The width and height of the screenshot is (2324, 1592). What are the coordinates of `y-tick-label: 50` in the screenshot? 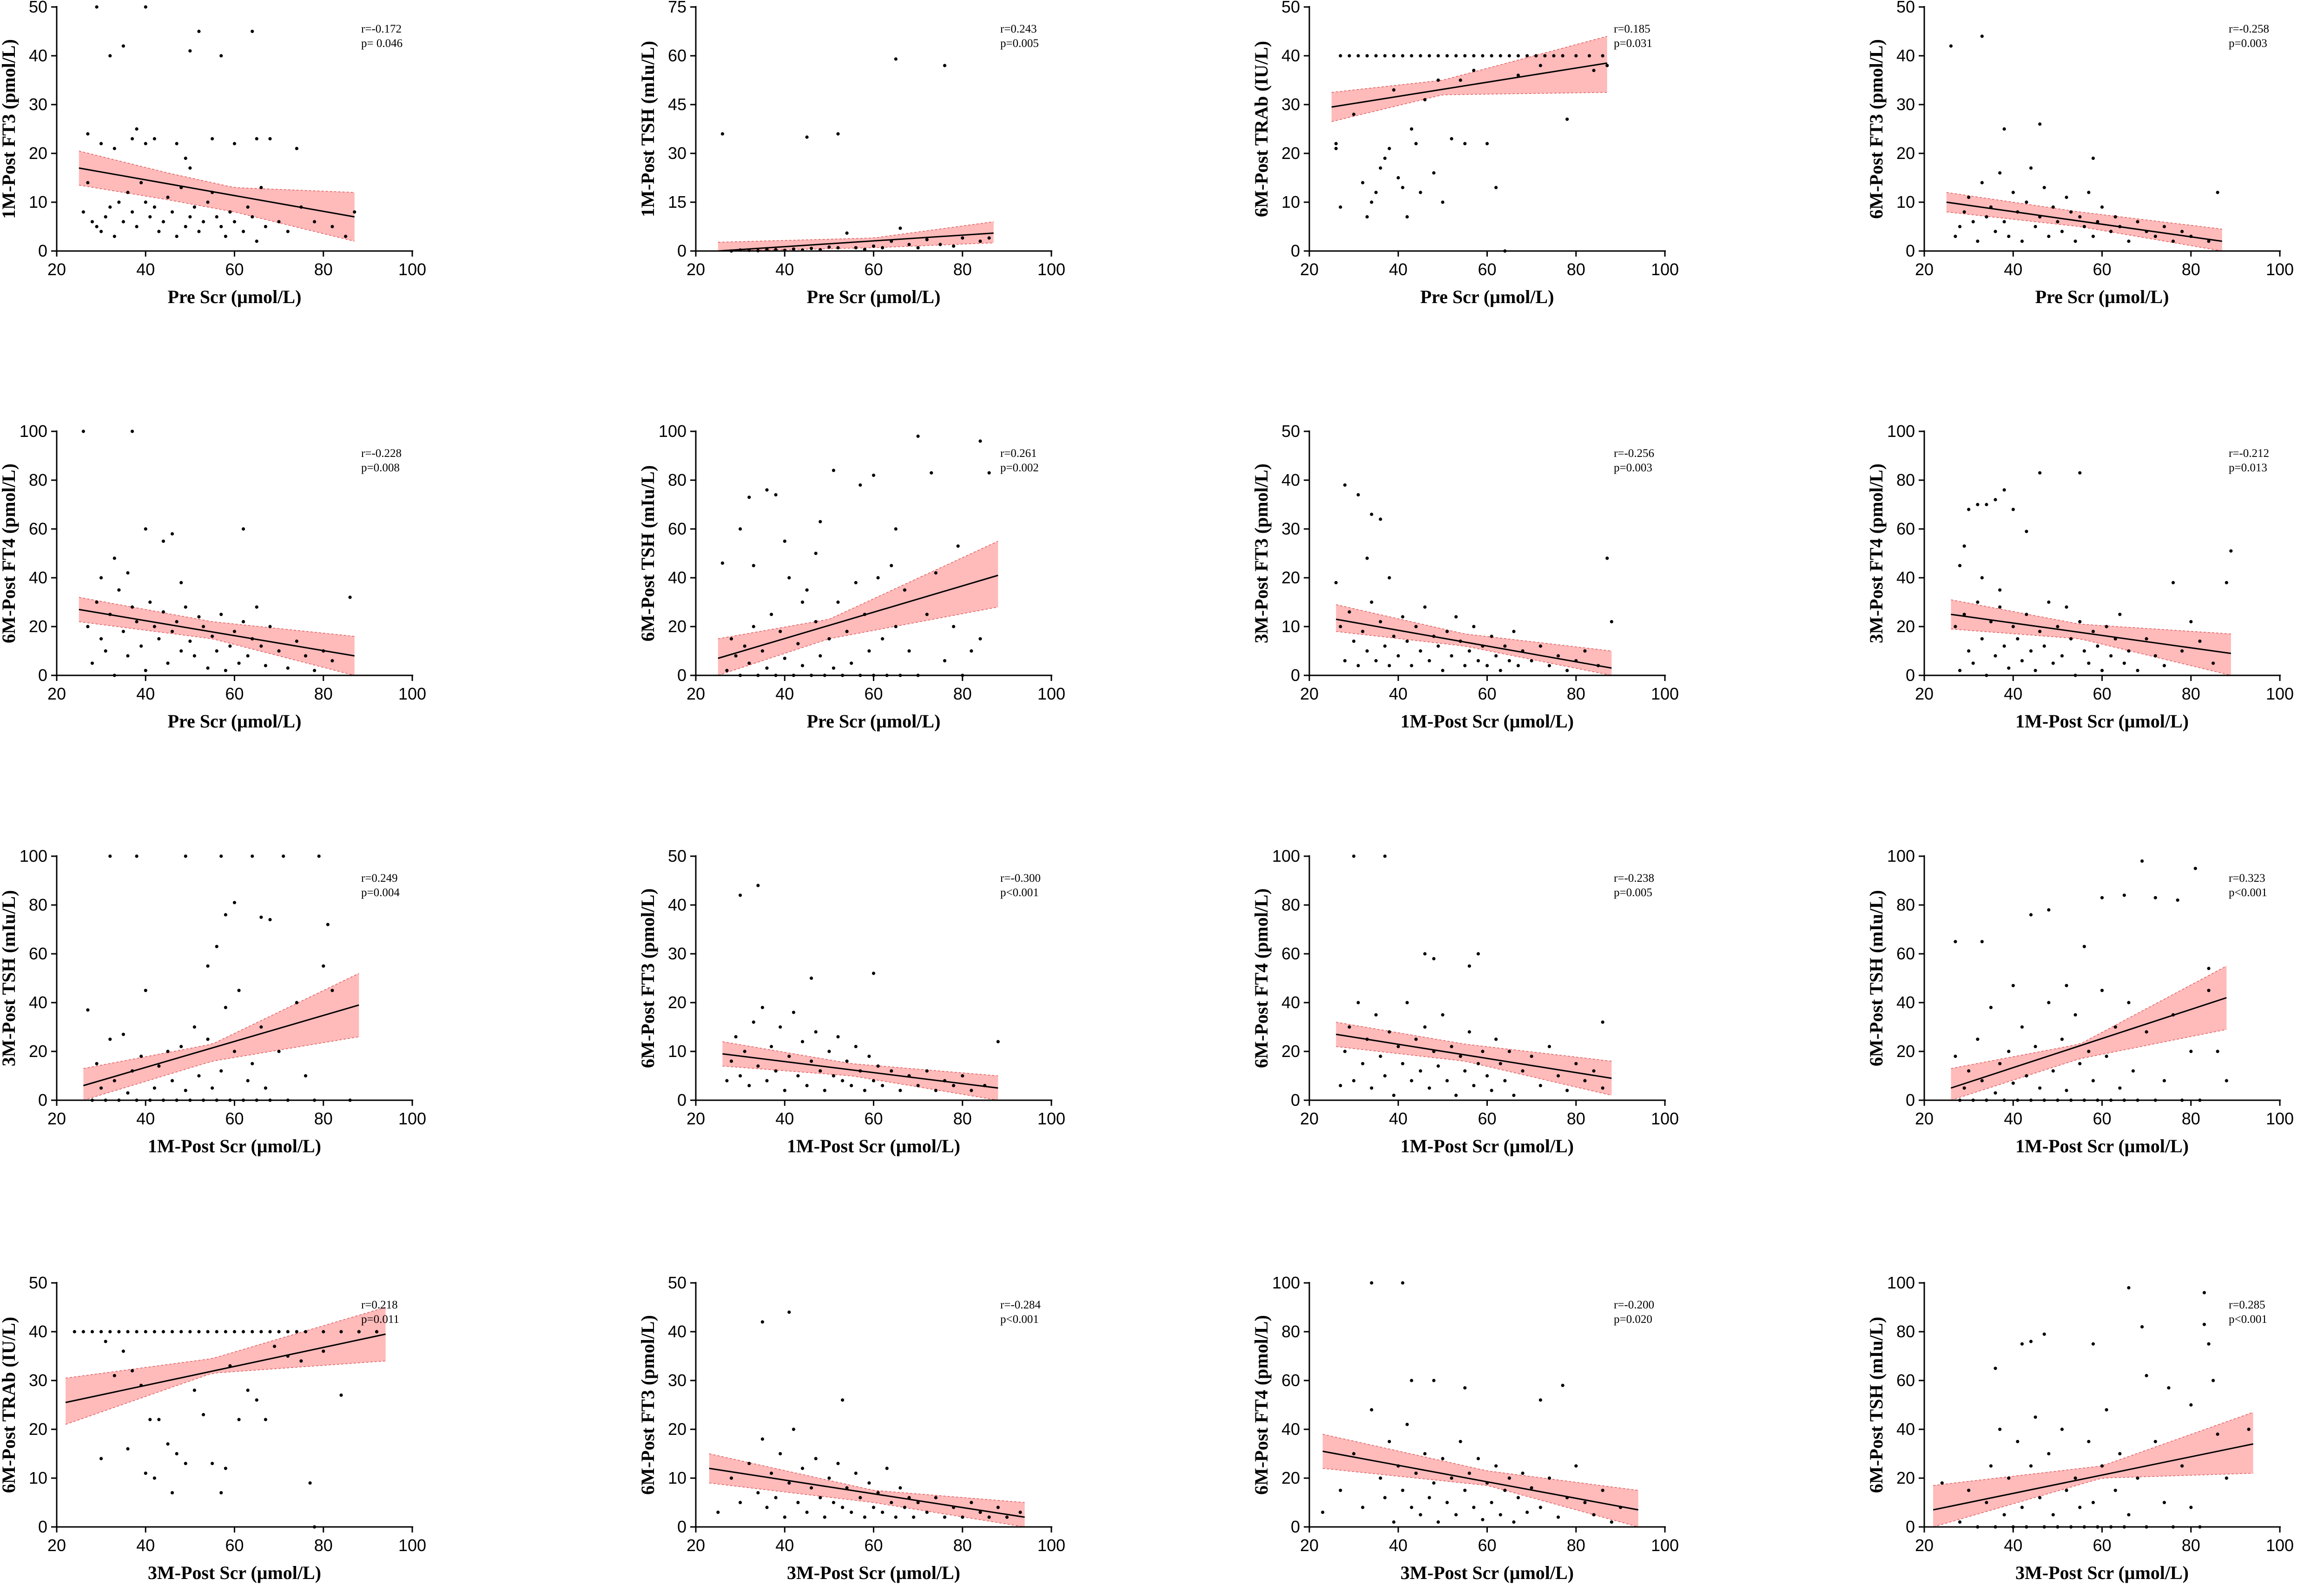 It's located at (677, 855).